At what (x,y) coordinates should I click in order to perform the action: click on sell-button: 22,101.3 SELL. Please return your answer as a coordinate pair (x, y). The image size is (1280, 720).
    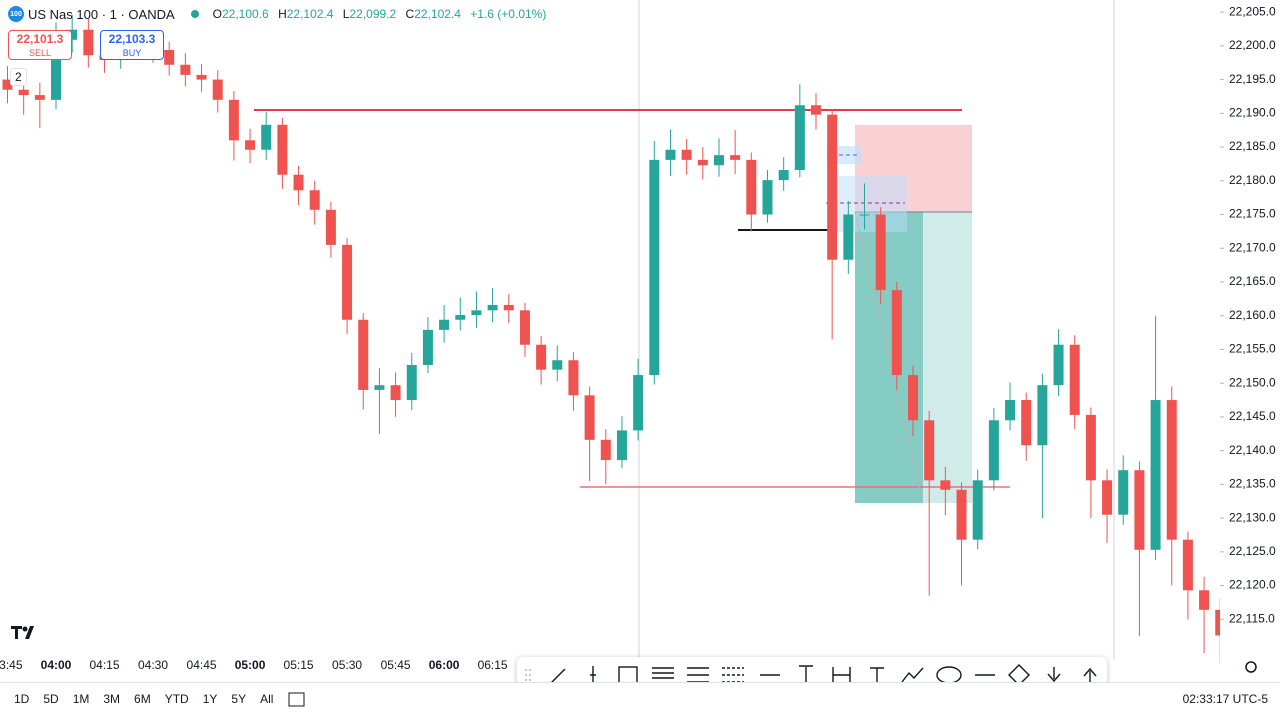
    Looking at the image, I should click on (40, 45).